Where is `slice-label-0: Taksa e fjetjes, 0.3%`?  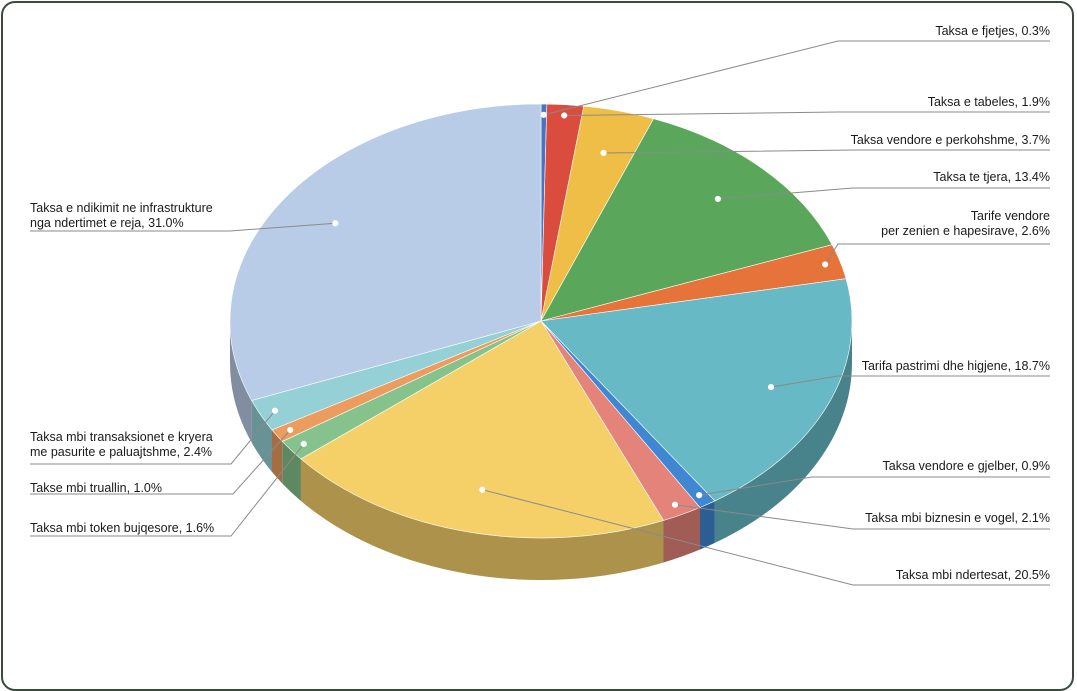
slice-label-0: Taksa e fjetjes, 0.3% is located at coordinates (992, 31).